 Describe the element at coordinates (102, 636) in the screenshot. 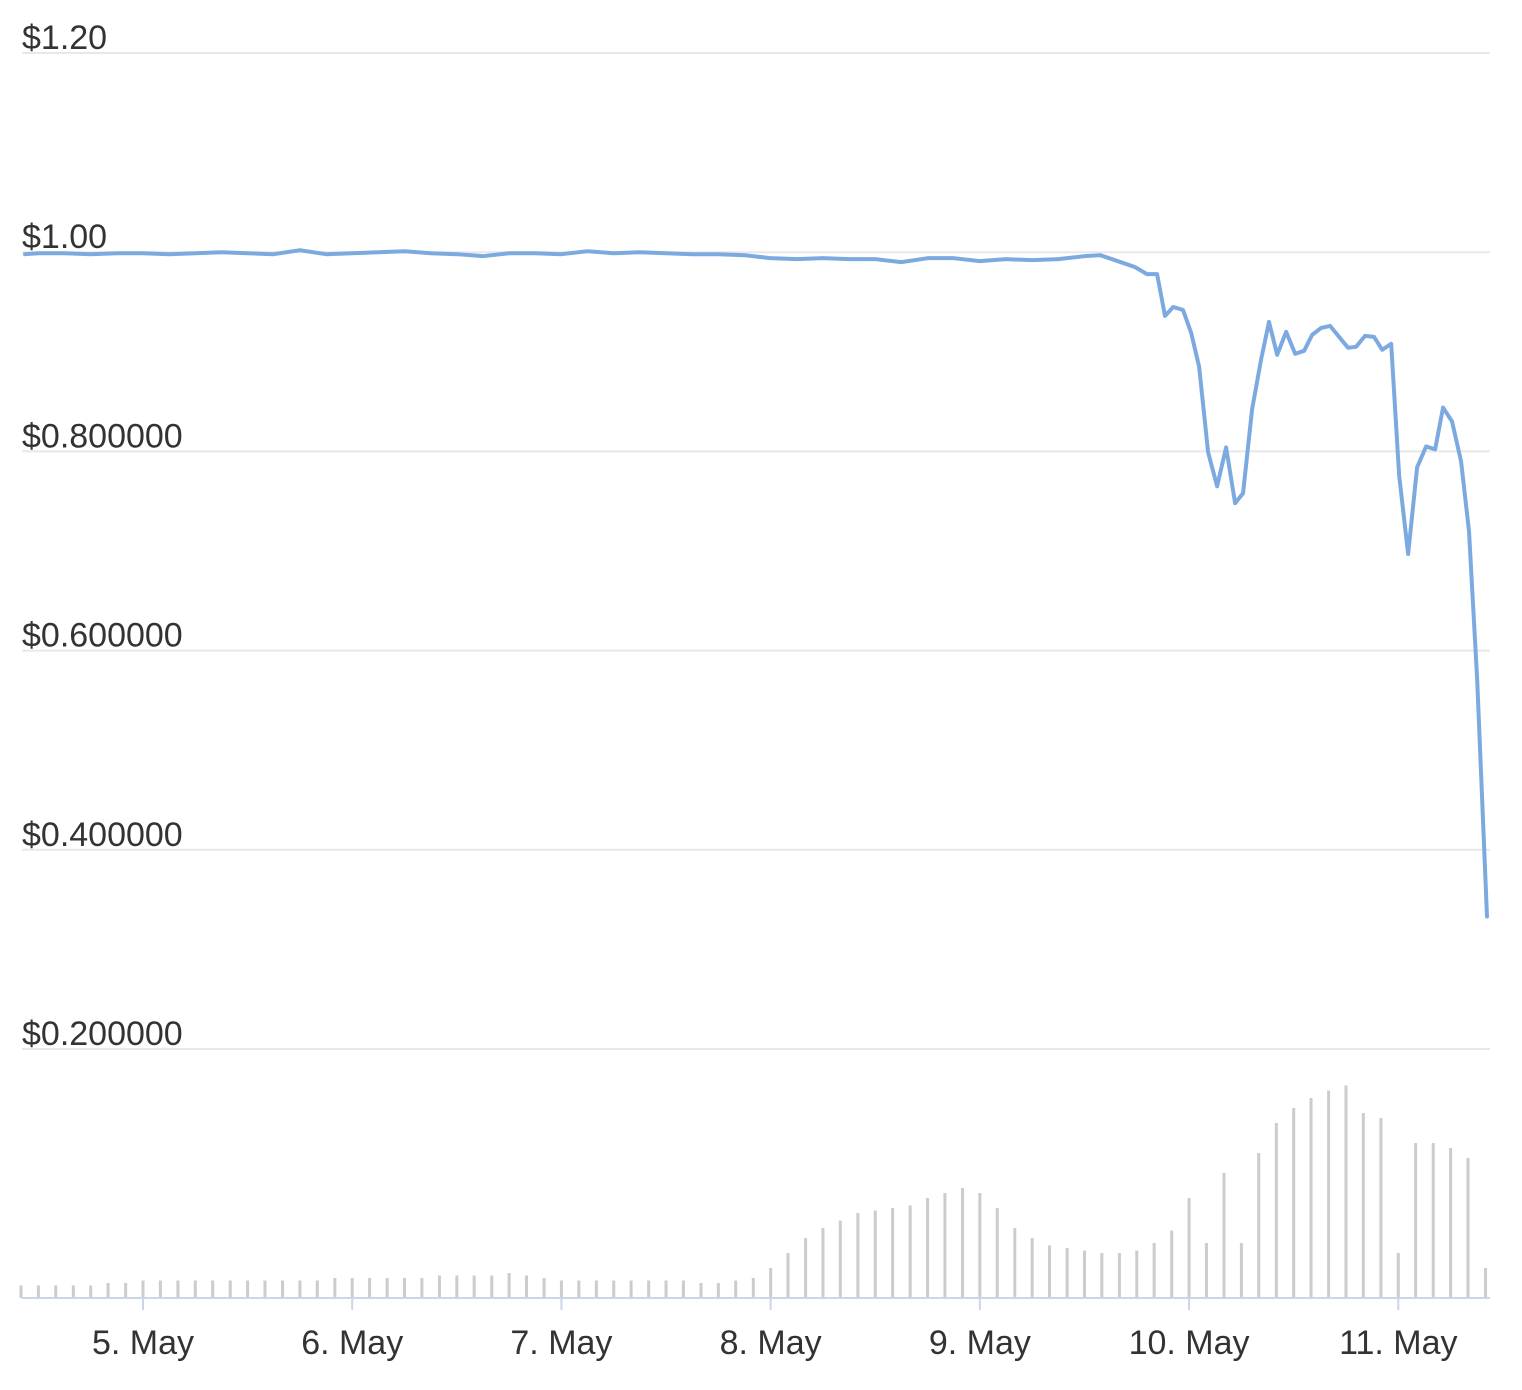

I see `y-tick-label: $0.600000` at that location.